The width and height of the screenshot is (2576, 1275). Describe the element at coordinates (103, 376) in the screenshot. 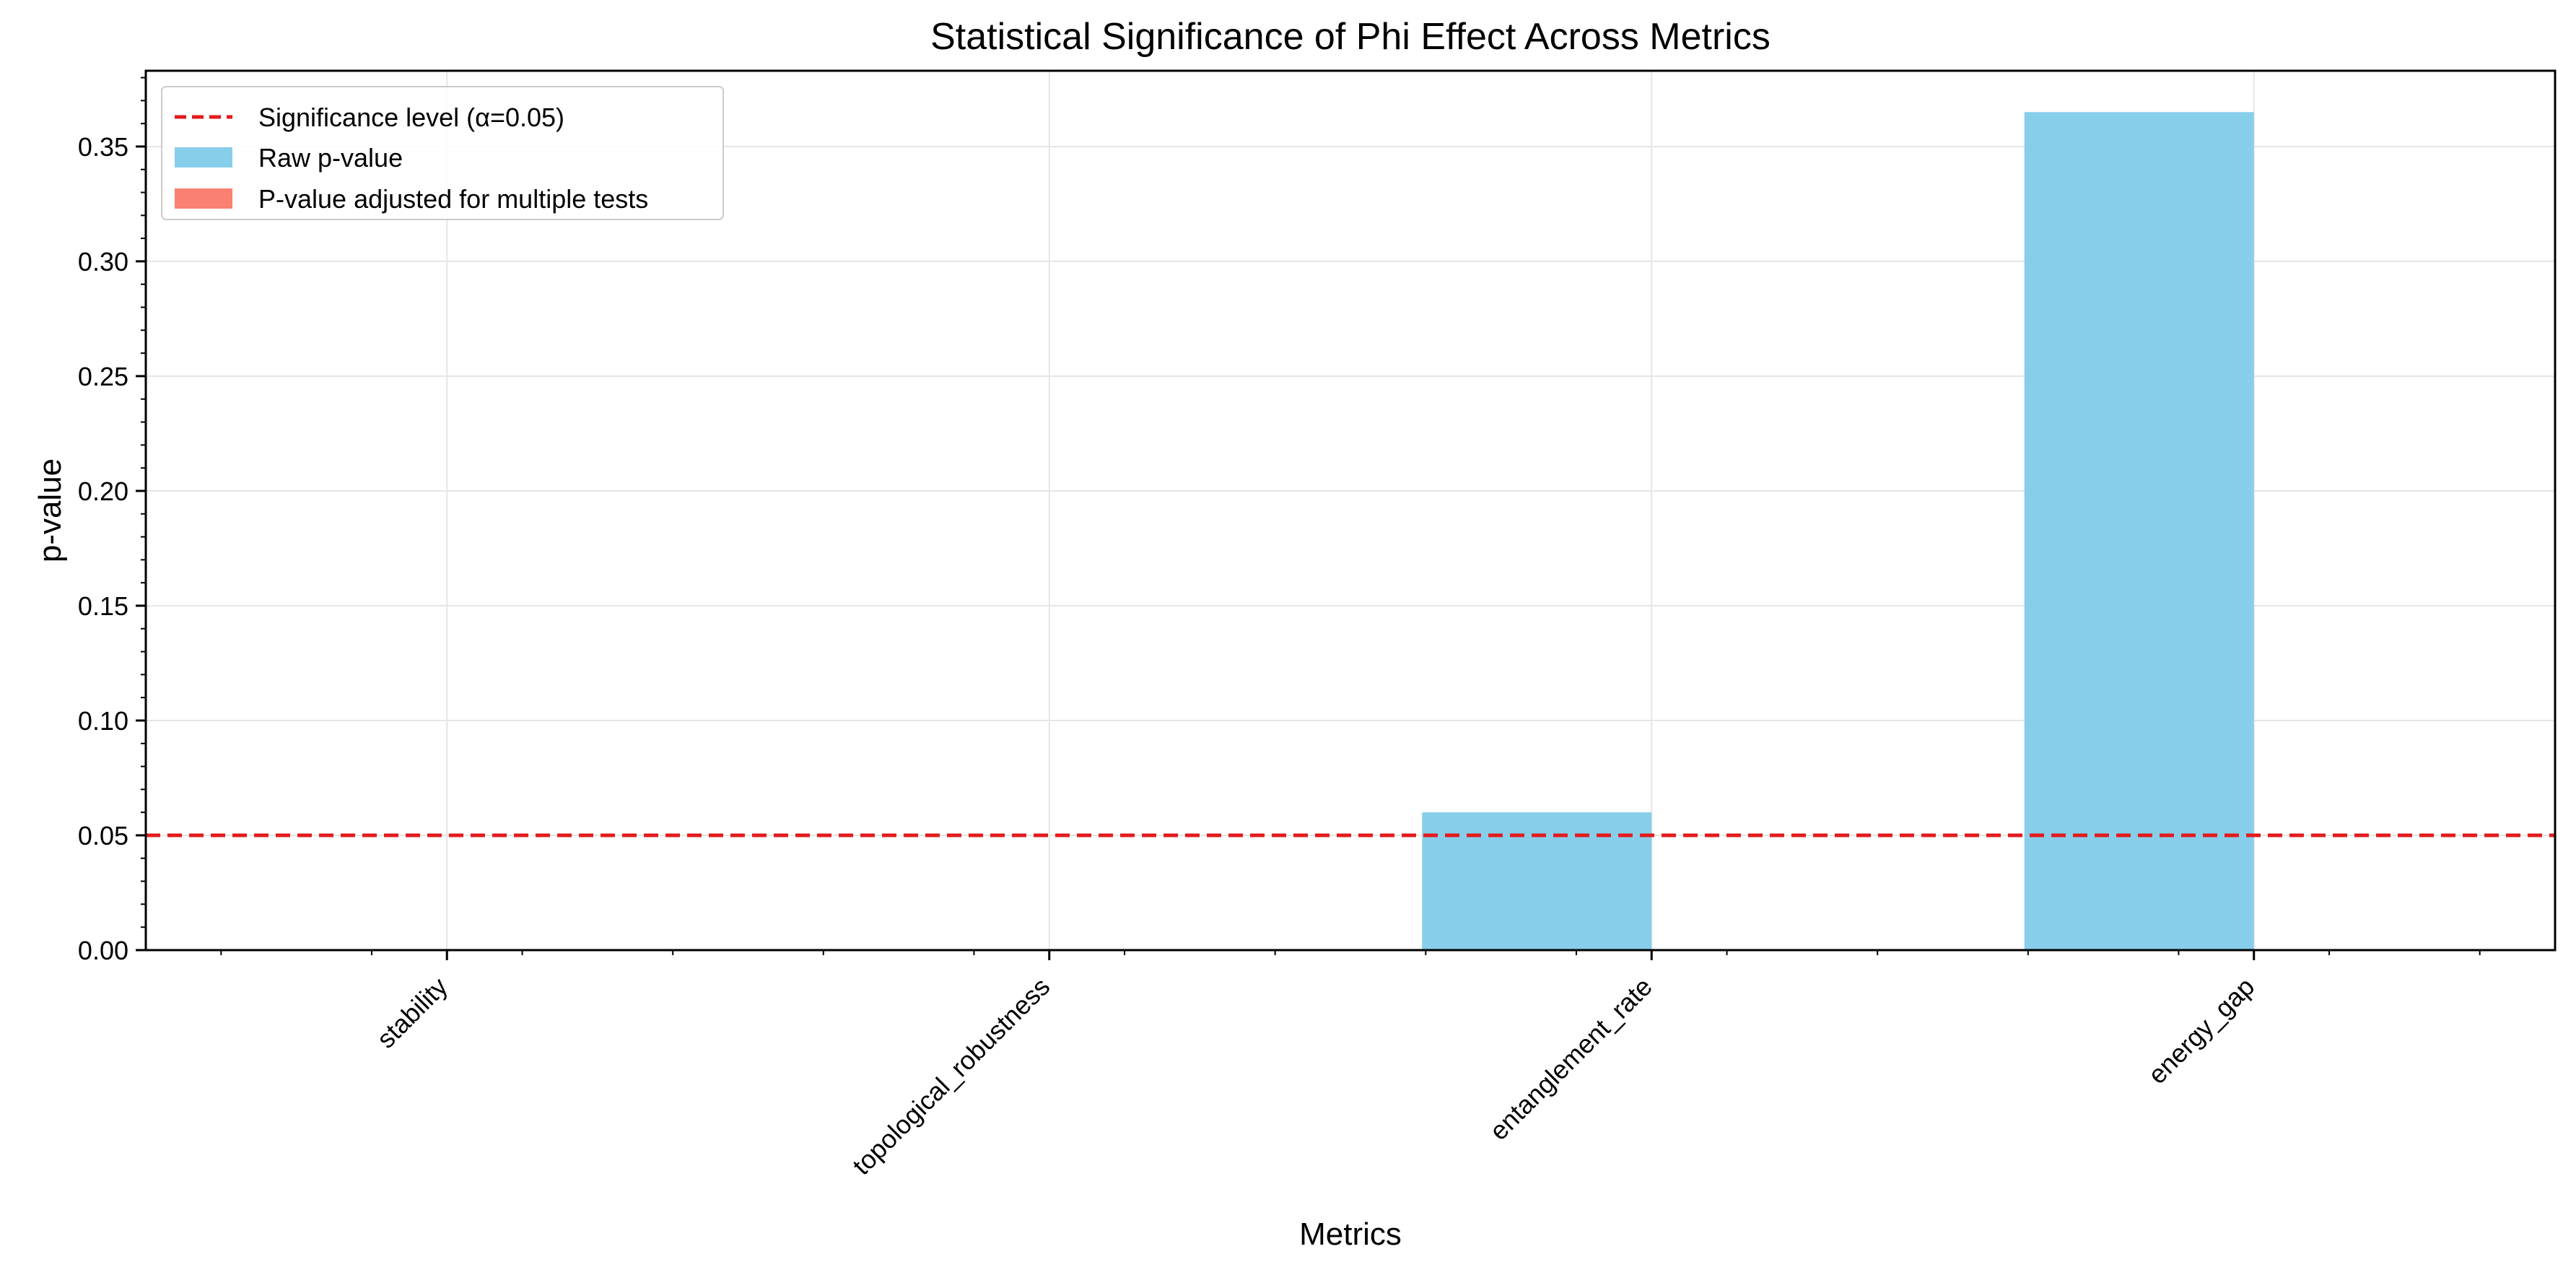

I see `y-tick-label: 0.25` at that location.